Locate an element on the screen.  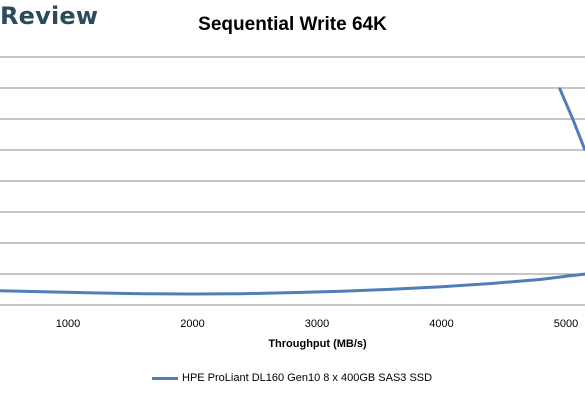
brand-logo-text: Review is located at coordinates (49, 16).